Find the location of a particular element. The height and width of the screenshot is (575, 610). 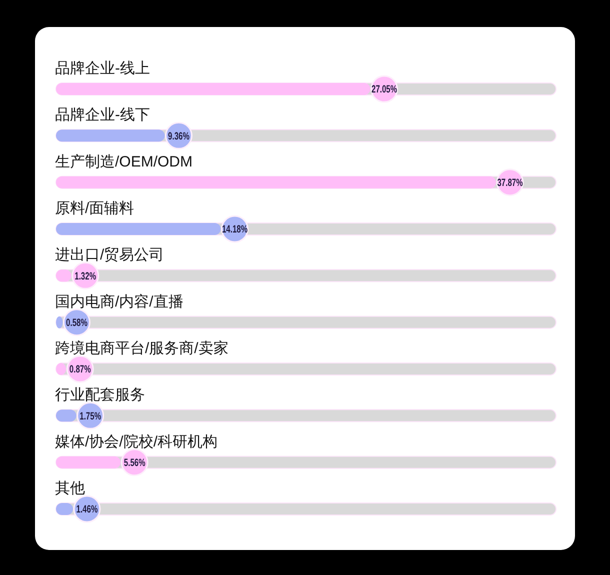

value-label: 1.46% is located at coordinates (87, 509).